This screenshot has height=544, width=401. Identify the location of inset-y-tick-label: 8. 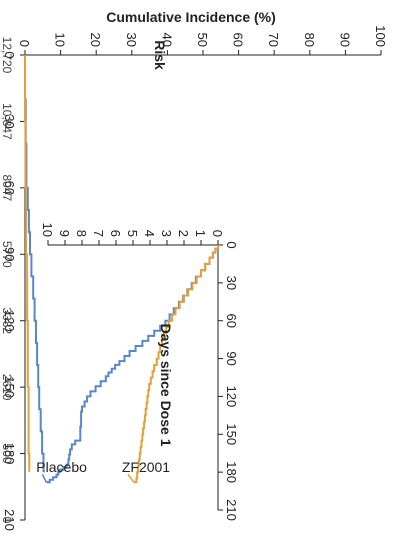
(81, 233).